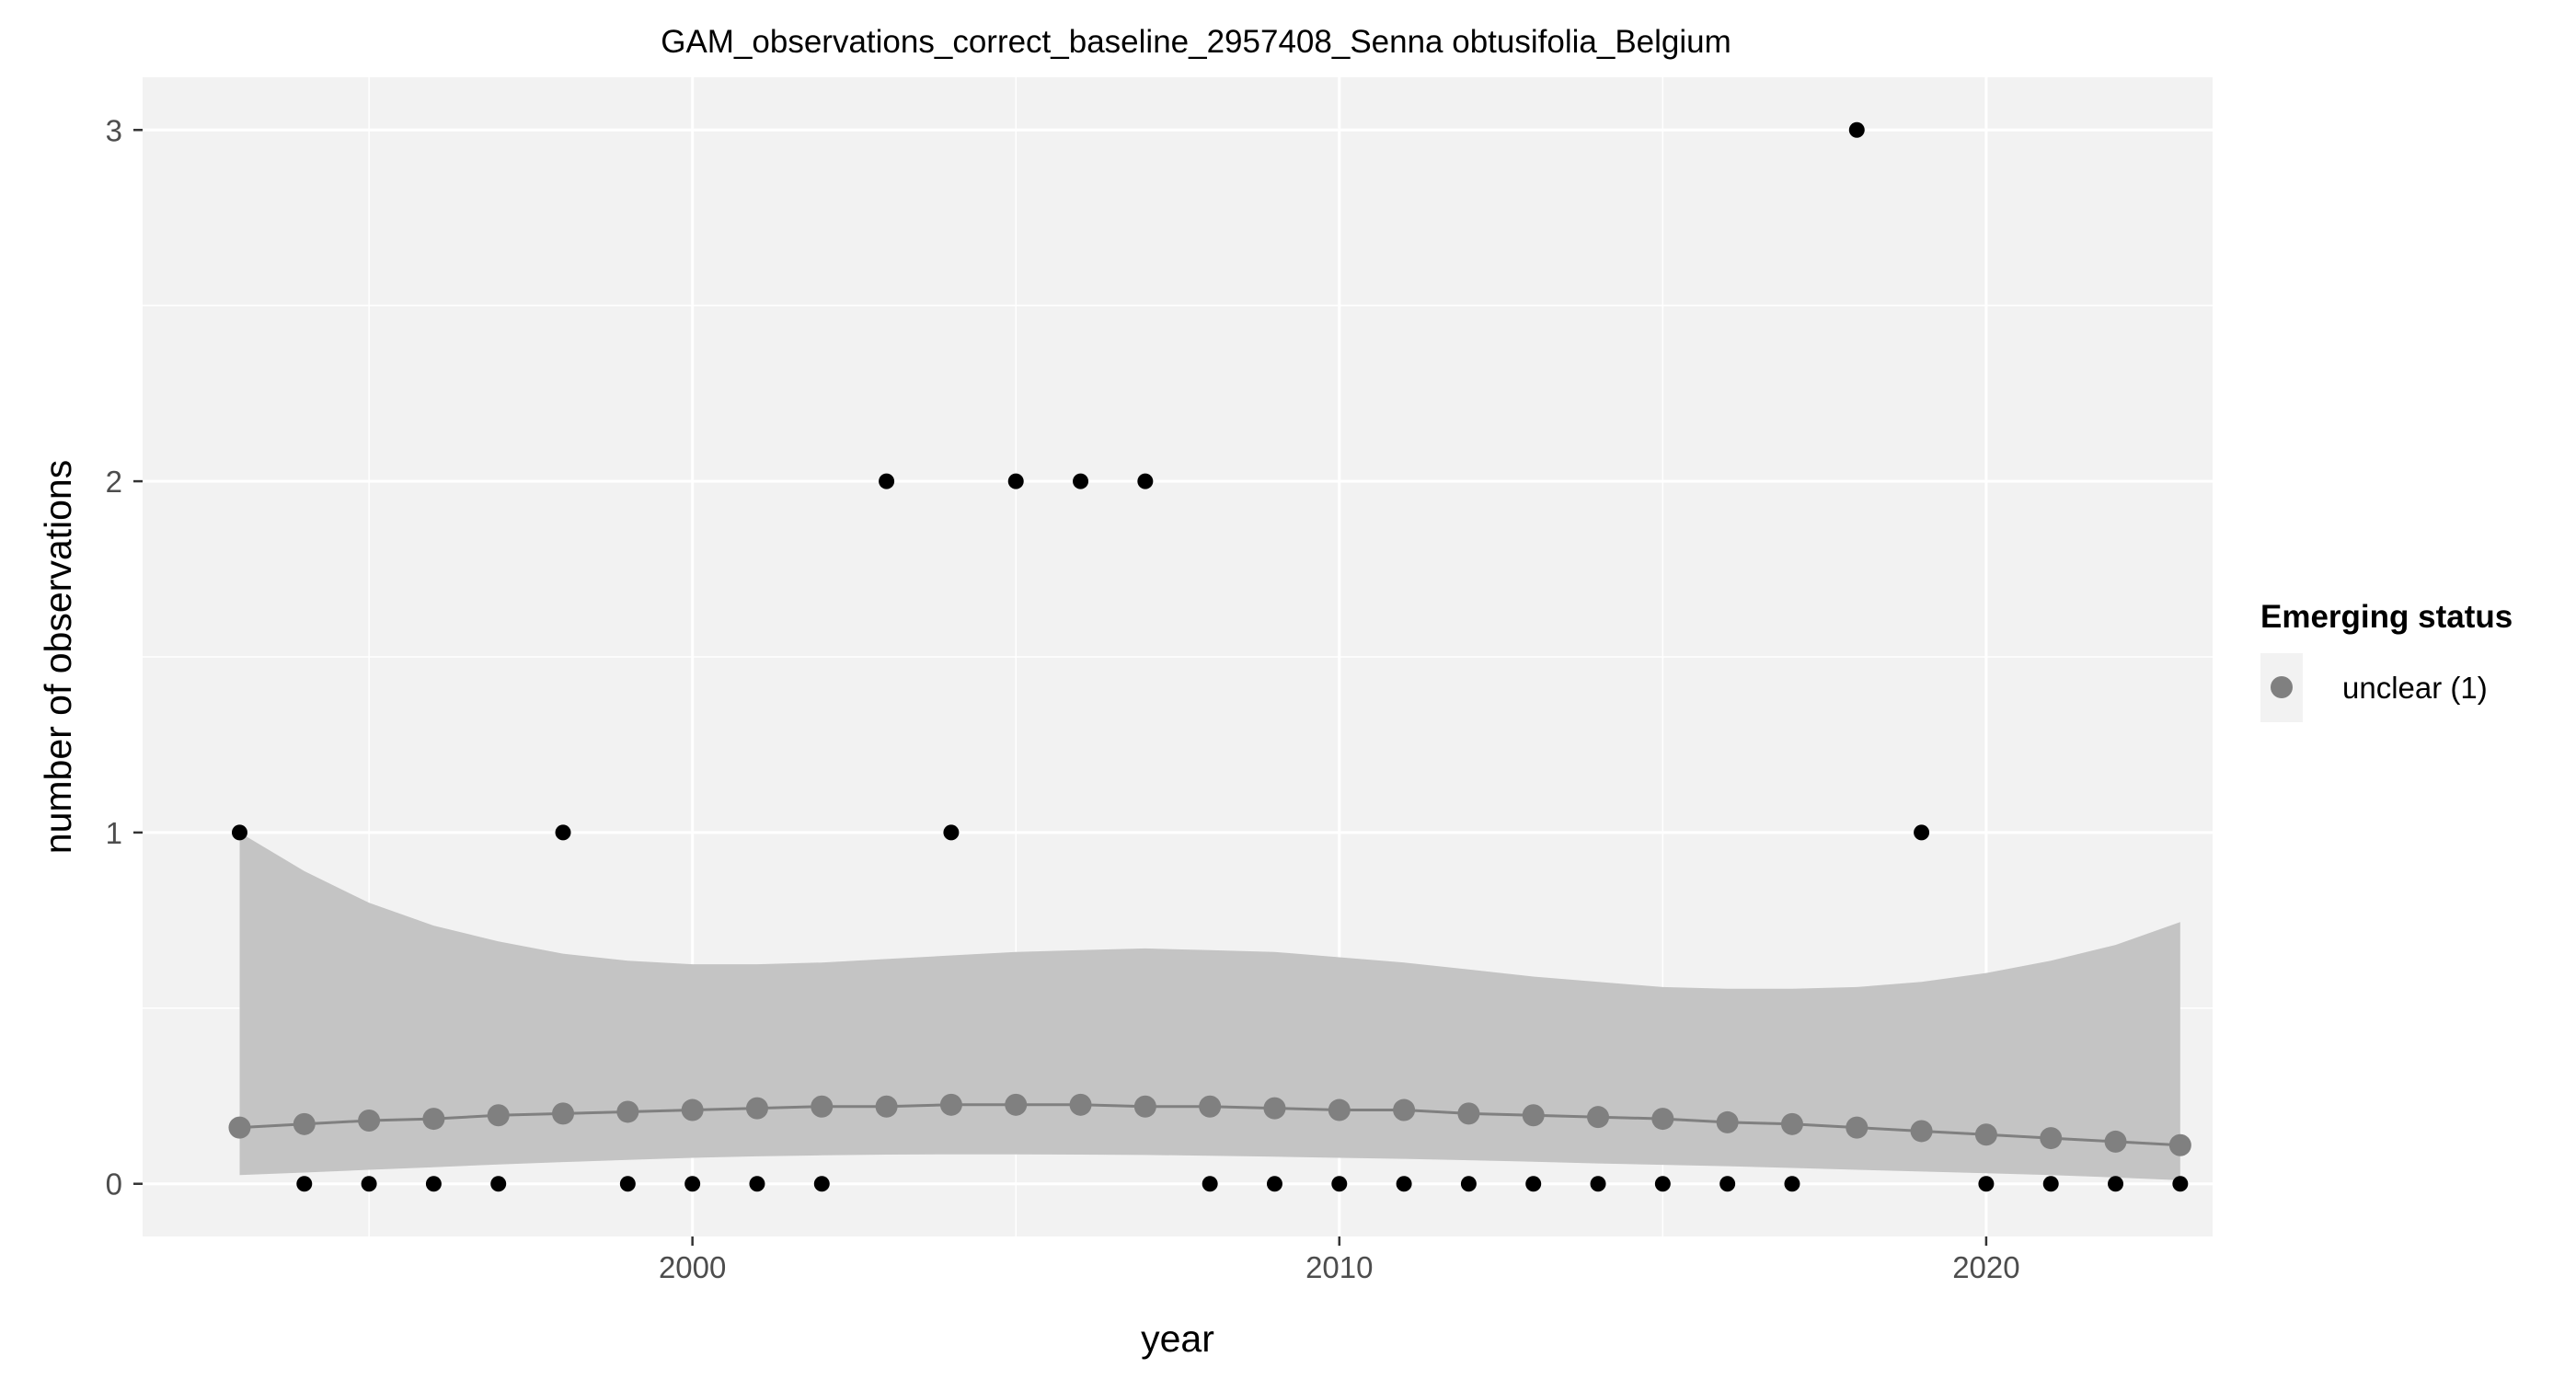  What do you see at coordinates (1209, 1124) in the screenshot?
I see `gam-fit-layer` at bounding box center [1209, 1124].